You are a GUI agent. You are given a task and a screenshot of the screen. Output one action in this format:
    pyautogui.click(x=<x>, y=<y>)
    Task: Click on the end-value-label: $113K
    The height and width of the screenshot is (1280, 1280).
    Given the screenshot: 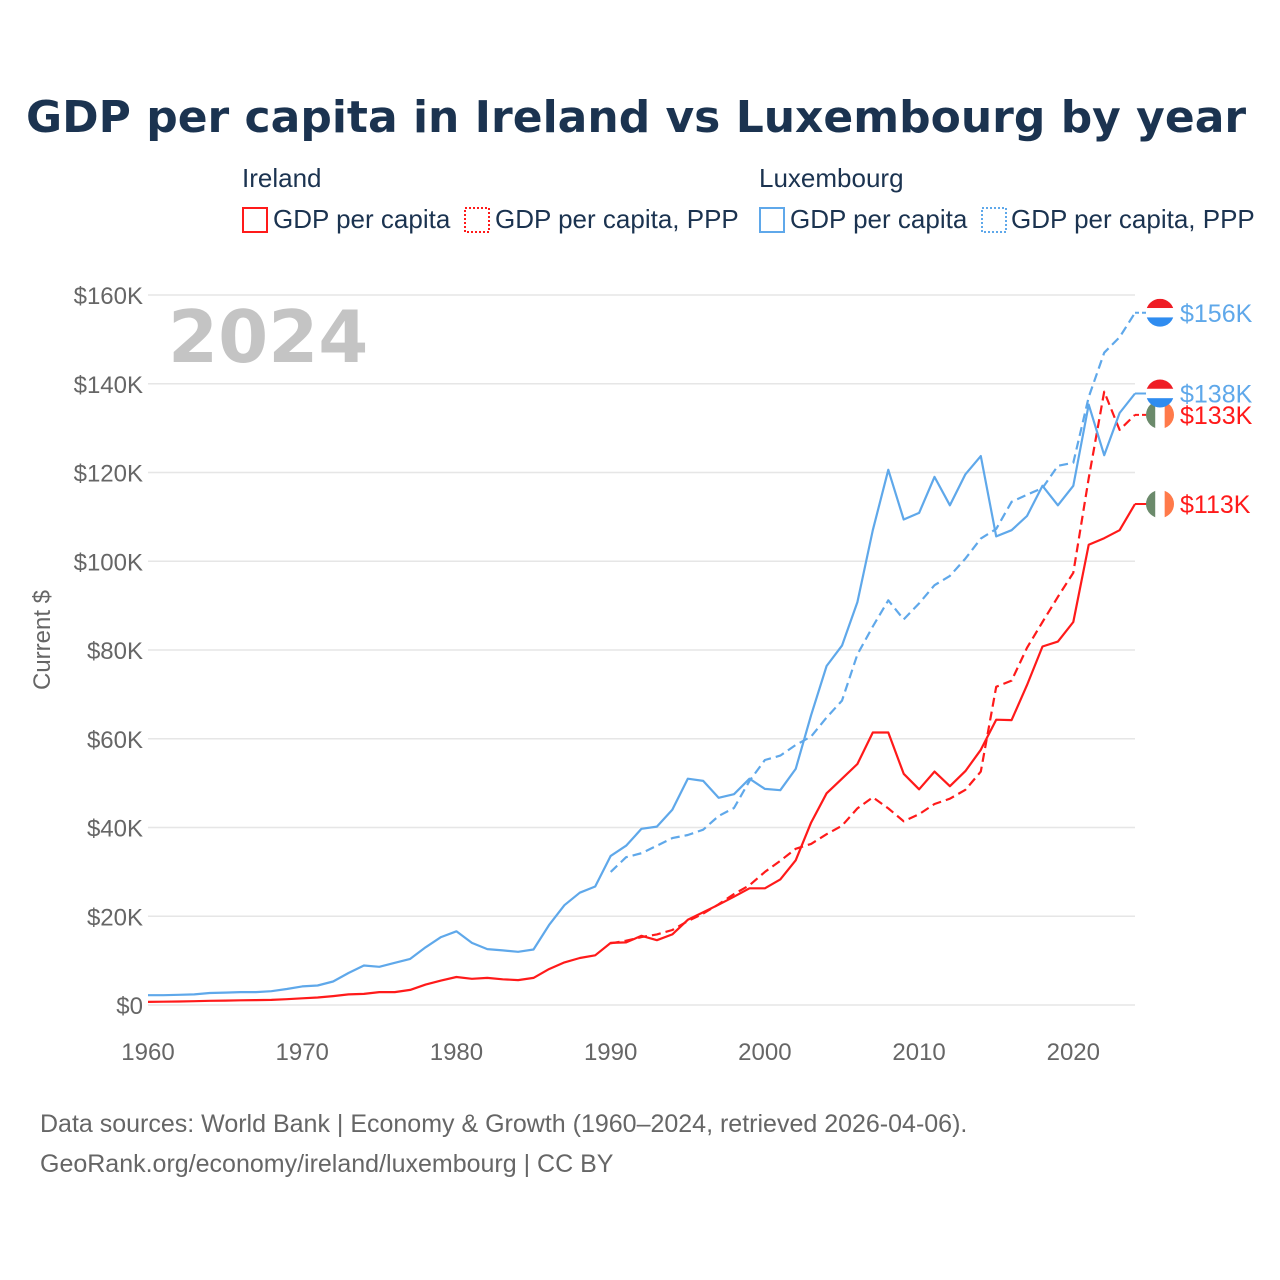 What is the action you would take?
    pyautogui.click(x=1215, y=505)
    